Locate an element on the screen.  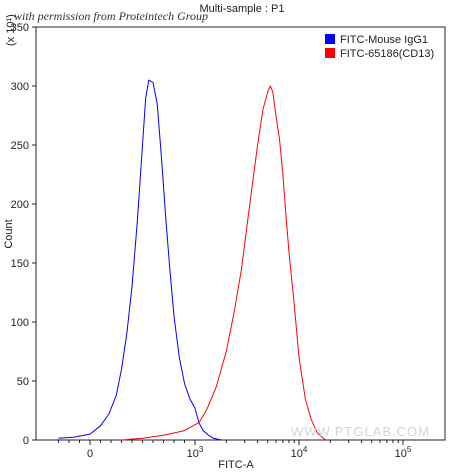
y-tick-label: 150 is located at coordinates (20, 264).